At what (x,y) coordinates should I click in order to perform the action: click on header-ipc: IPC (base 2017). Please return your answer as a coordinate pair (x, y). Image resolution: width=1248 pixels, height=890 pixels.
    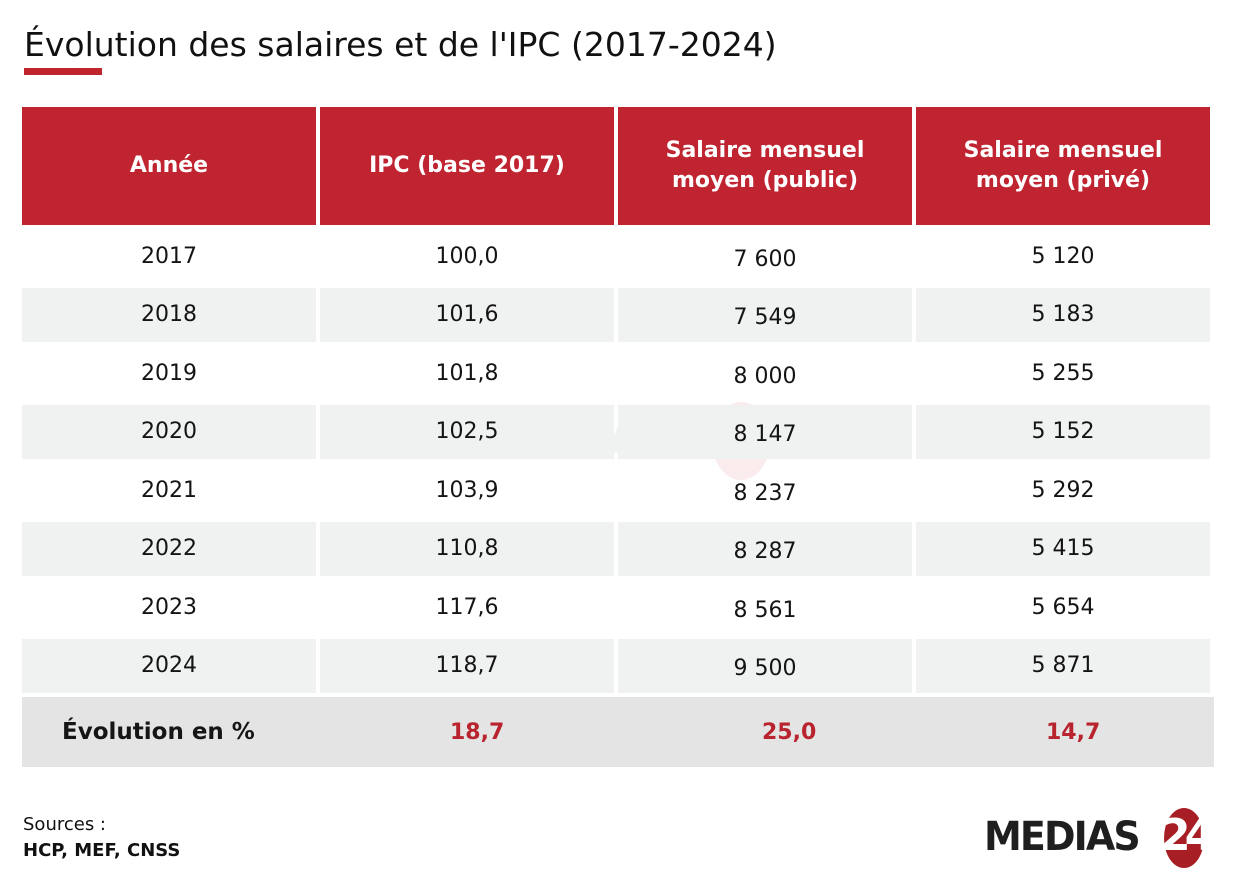
    Looking at the image, I should click on (467, 166).